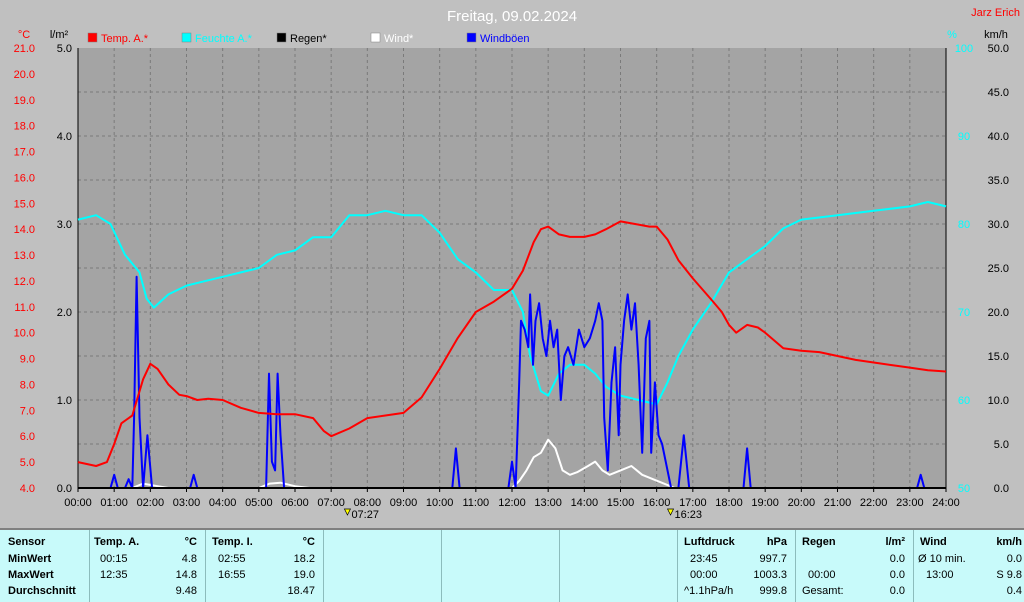 The height and width of the screenshot is (602, 1024). I want to click on x-tick-label: 16:00, so click(657, 503).